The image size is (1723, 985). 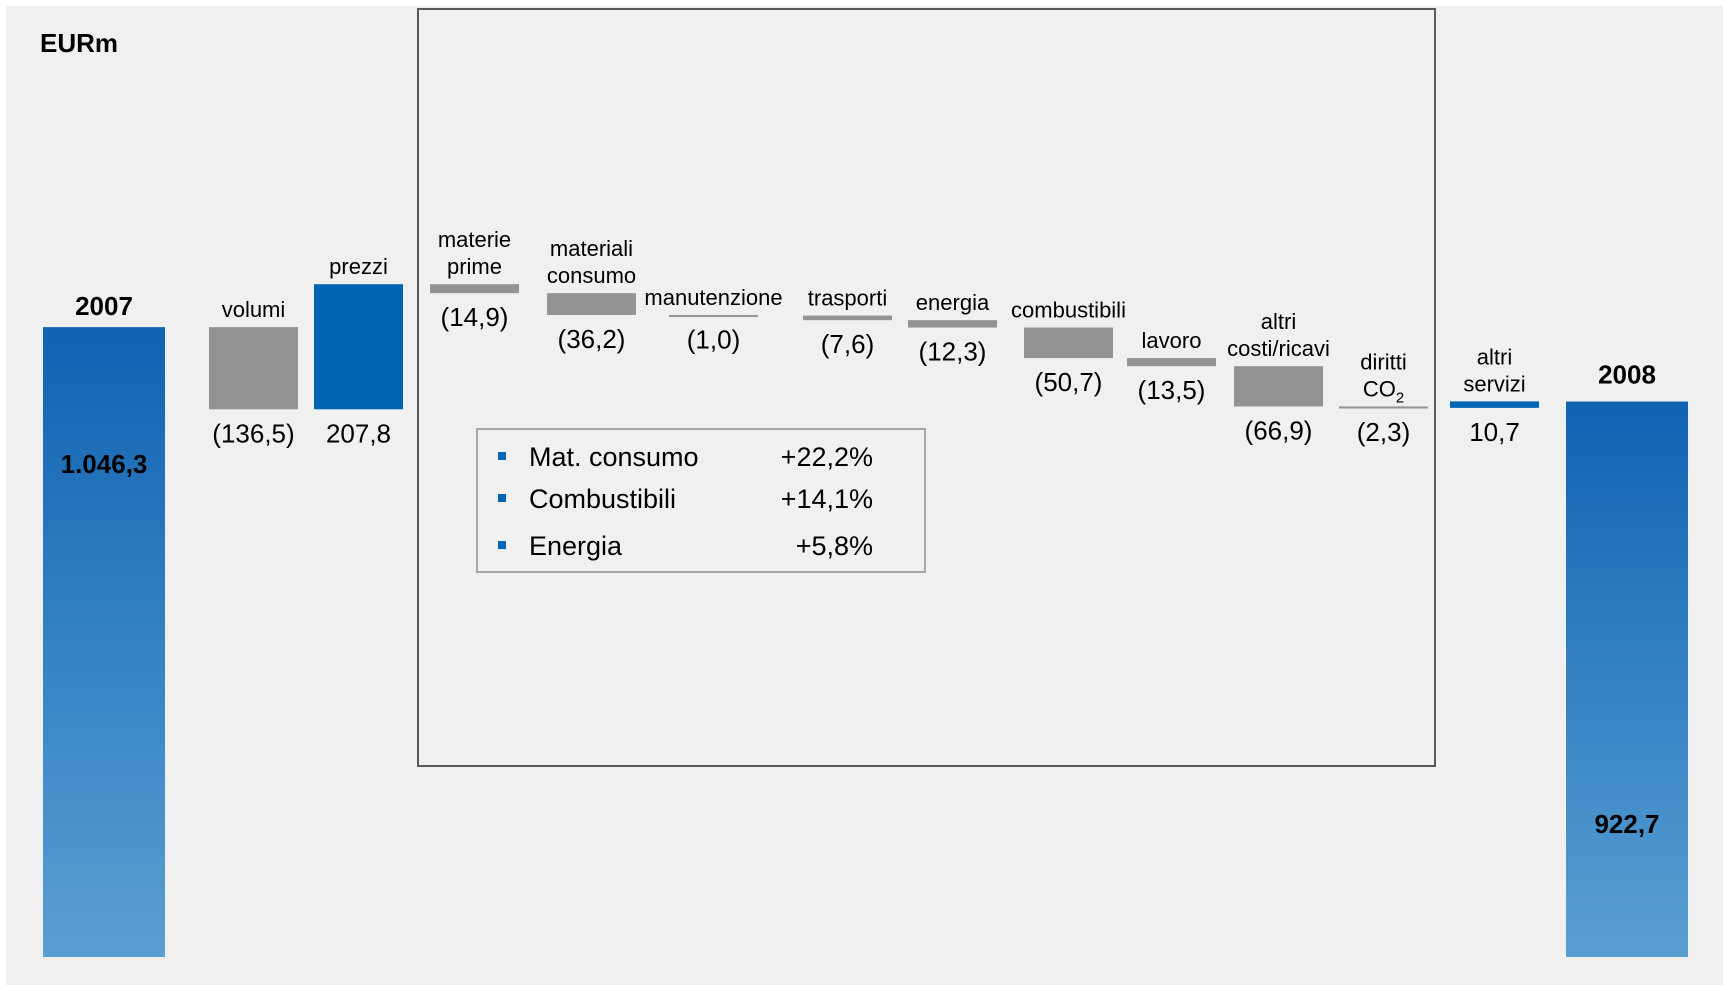 What do you see at coordinates (1278, 321) in the screenshot?
I see `step-label-10-line-1: altri` at bounding box center [1278, 321].